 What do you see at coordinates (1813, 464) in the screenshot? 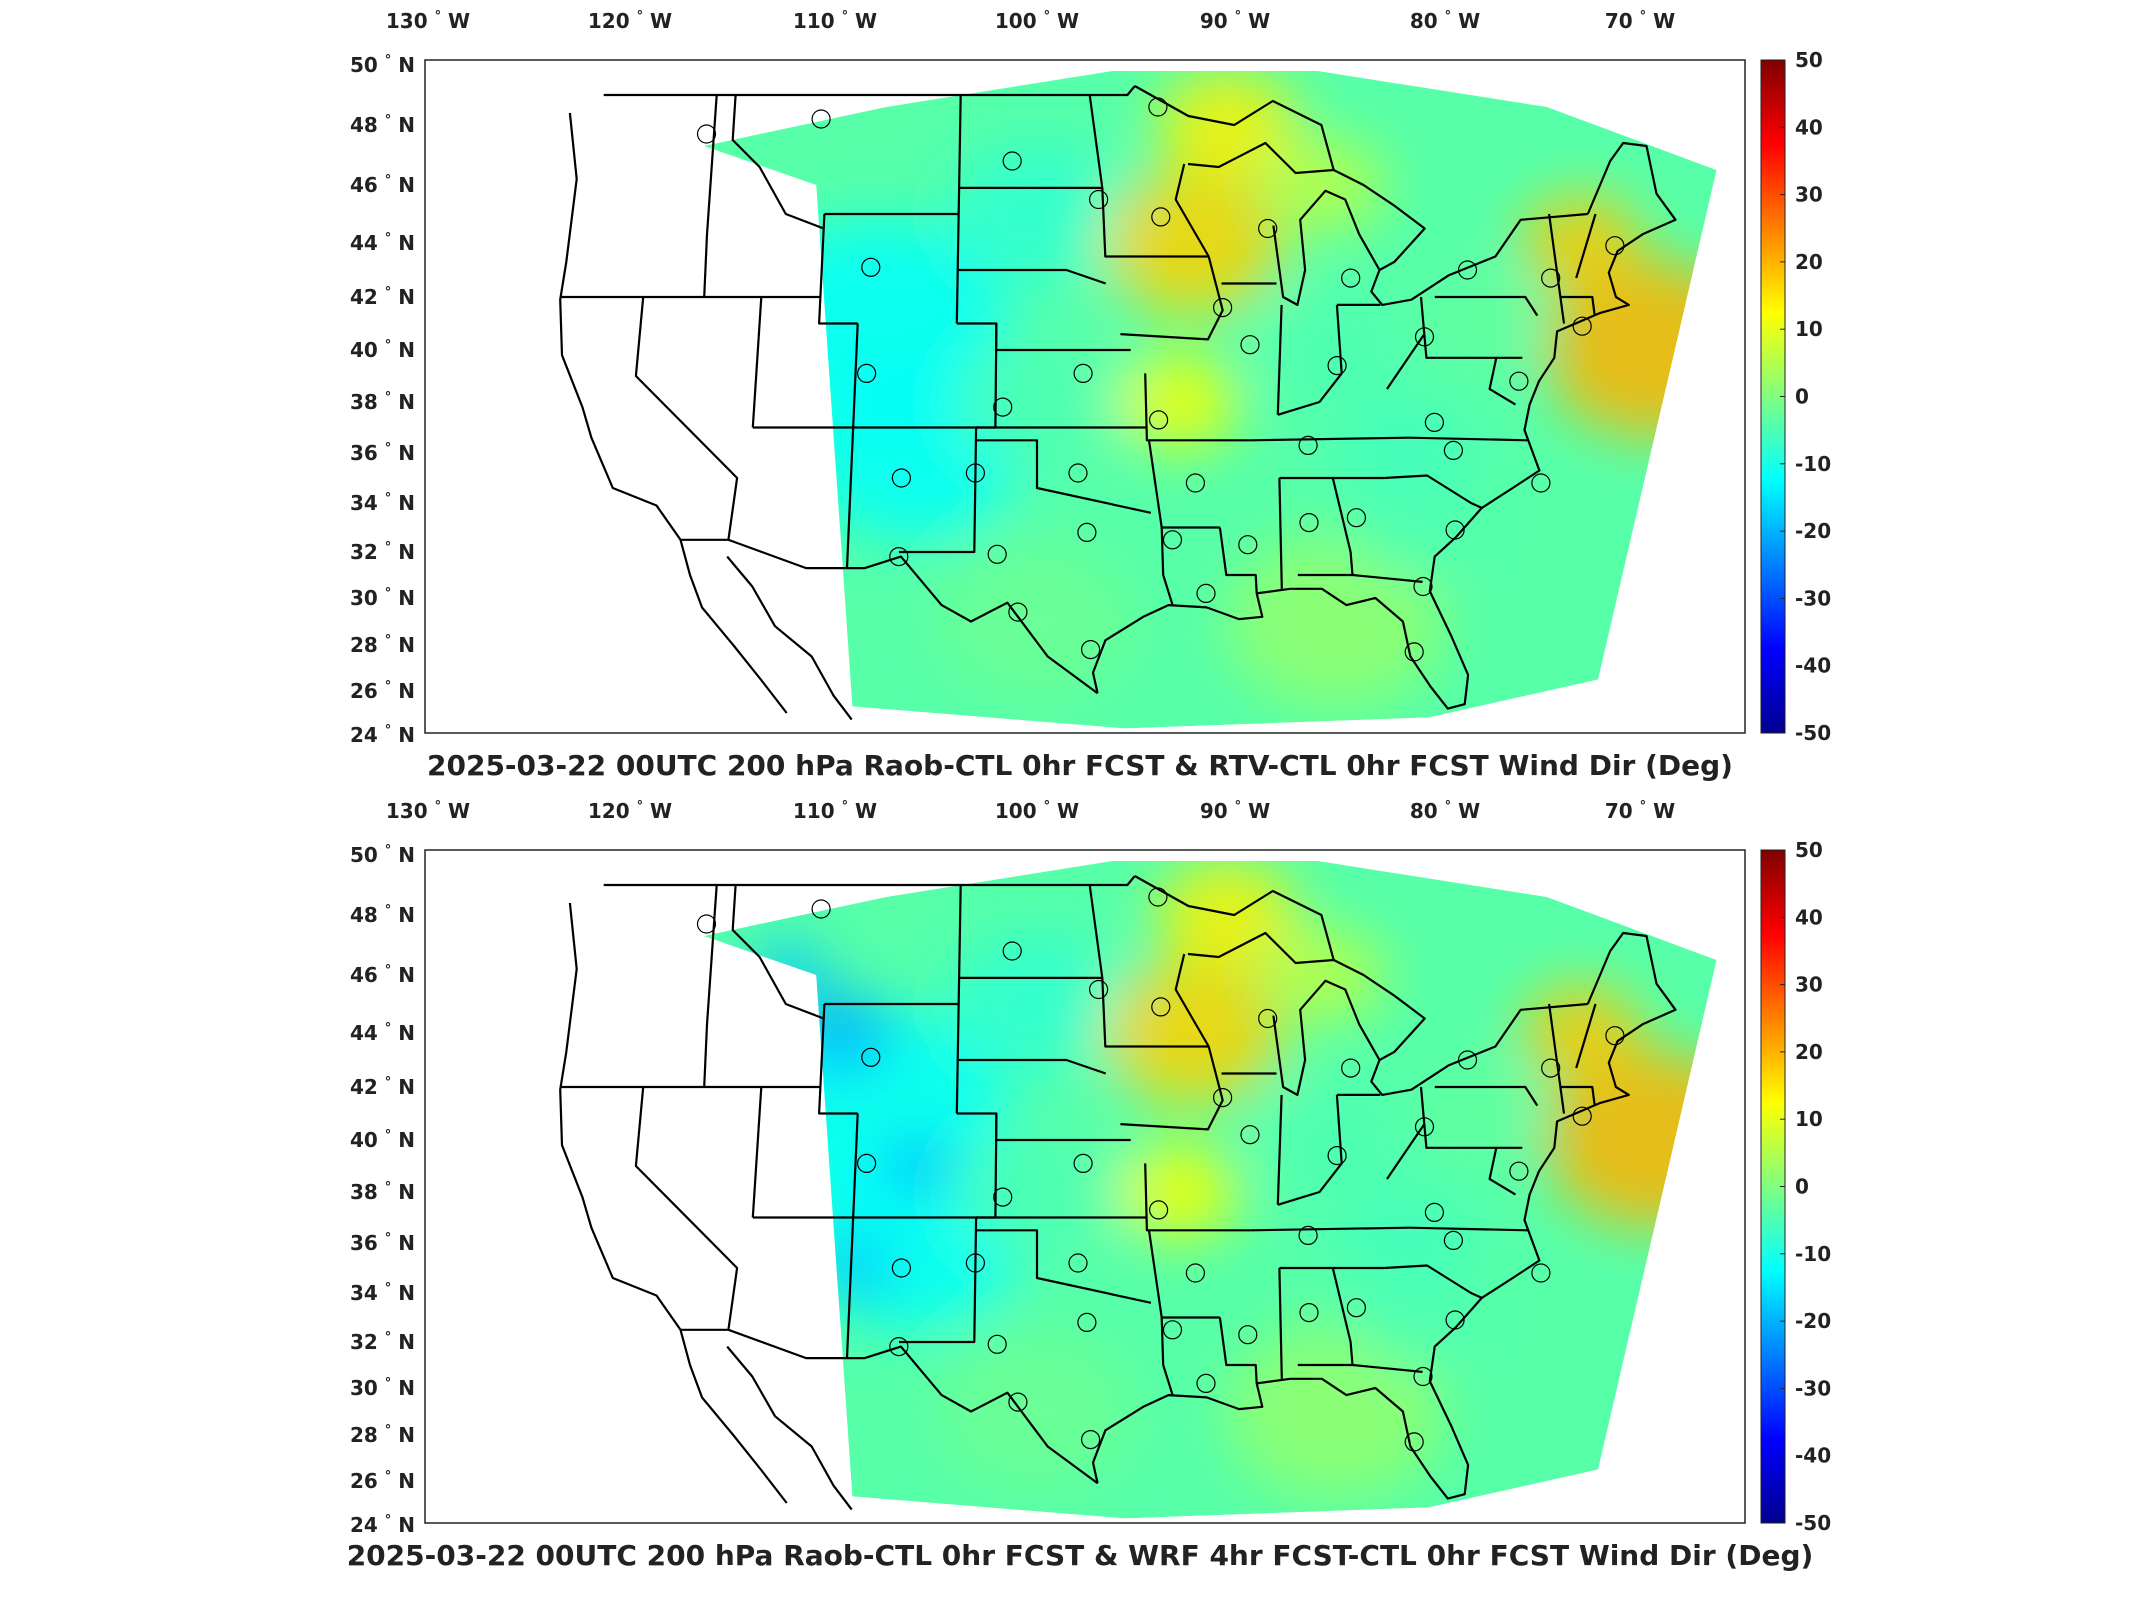
I see `colorbar-tick-label: -10` at bounding box center [1813, 464].